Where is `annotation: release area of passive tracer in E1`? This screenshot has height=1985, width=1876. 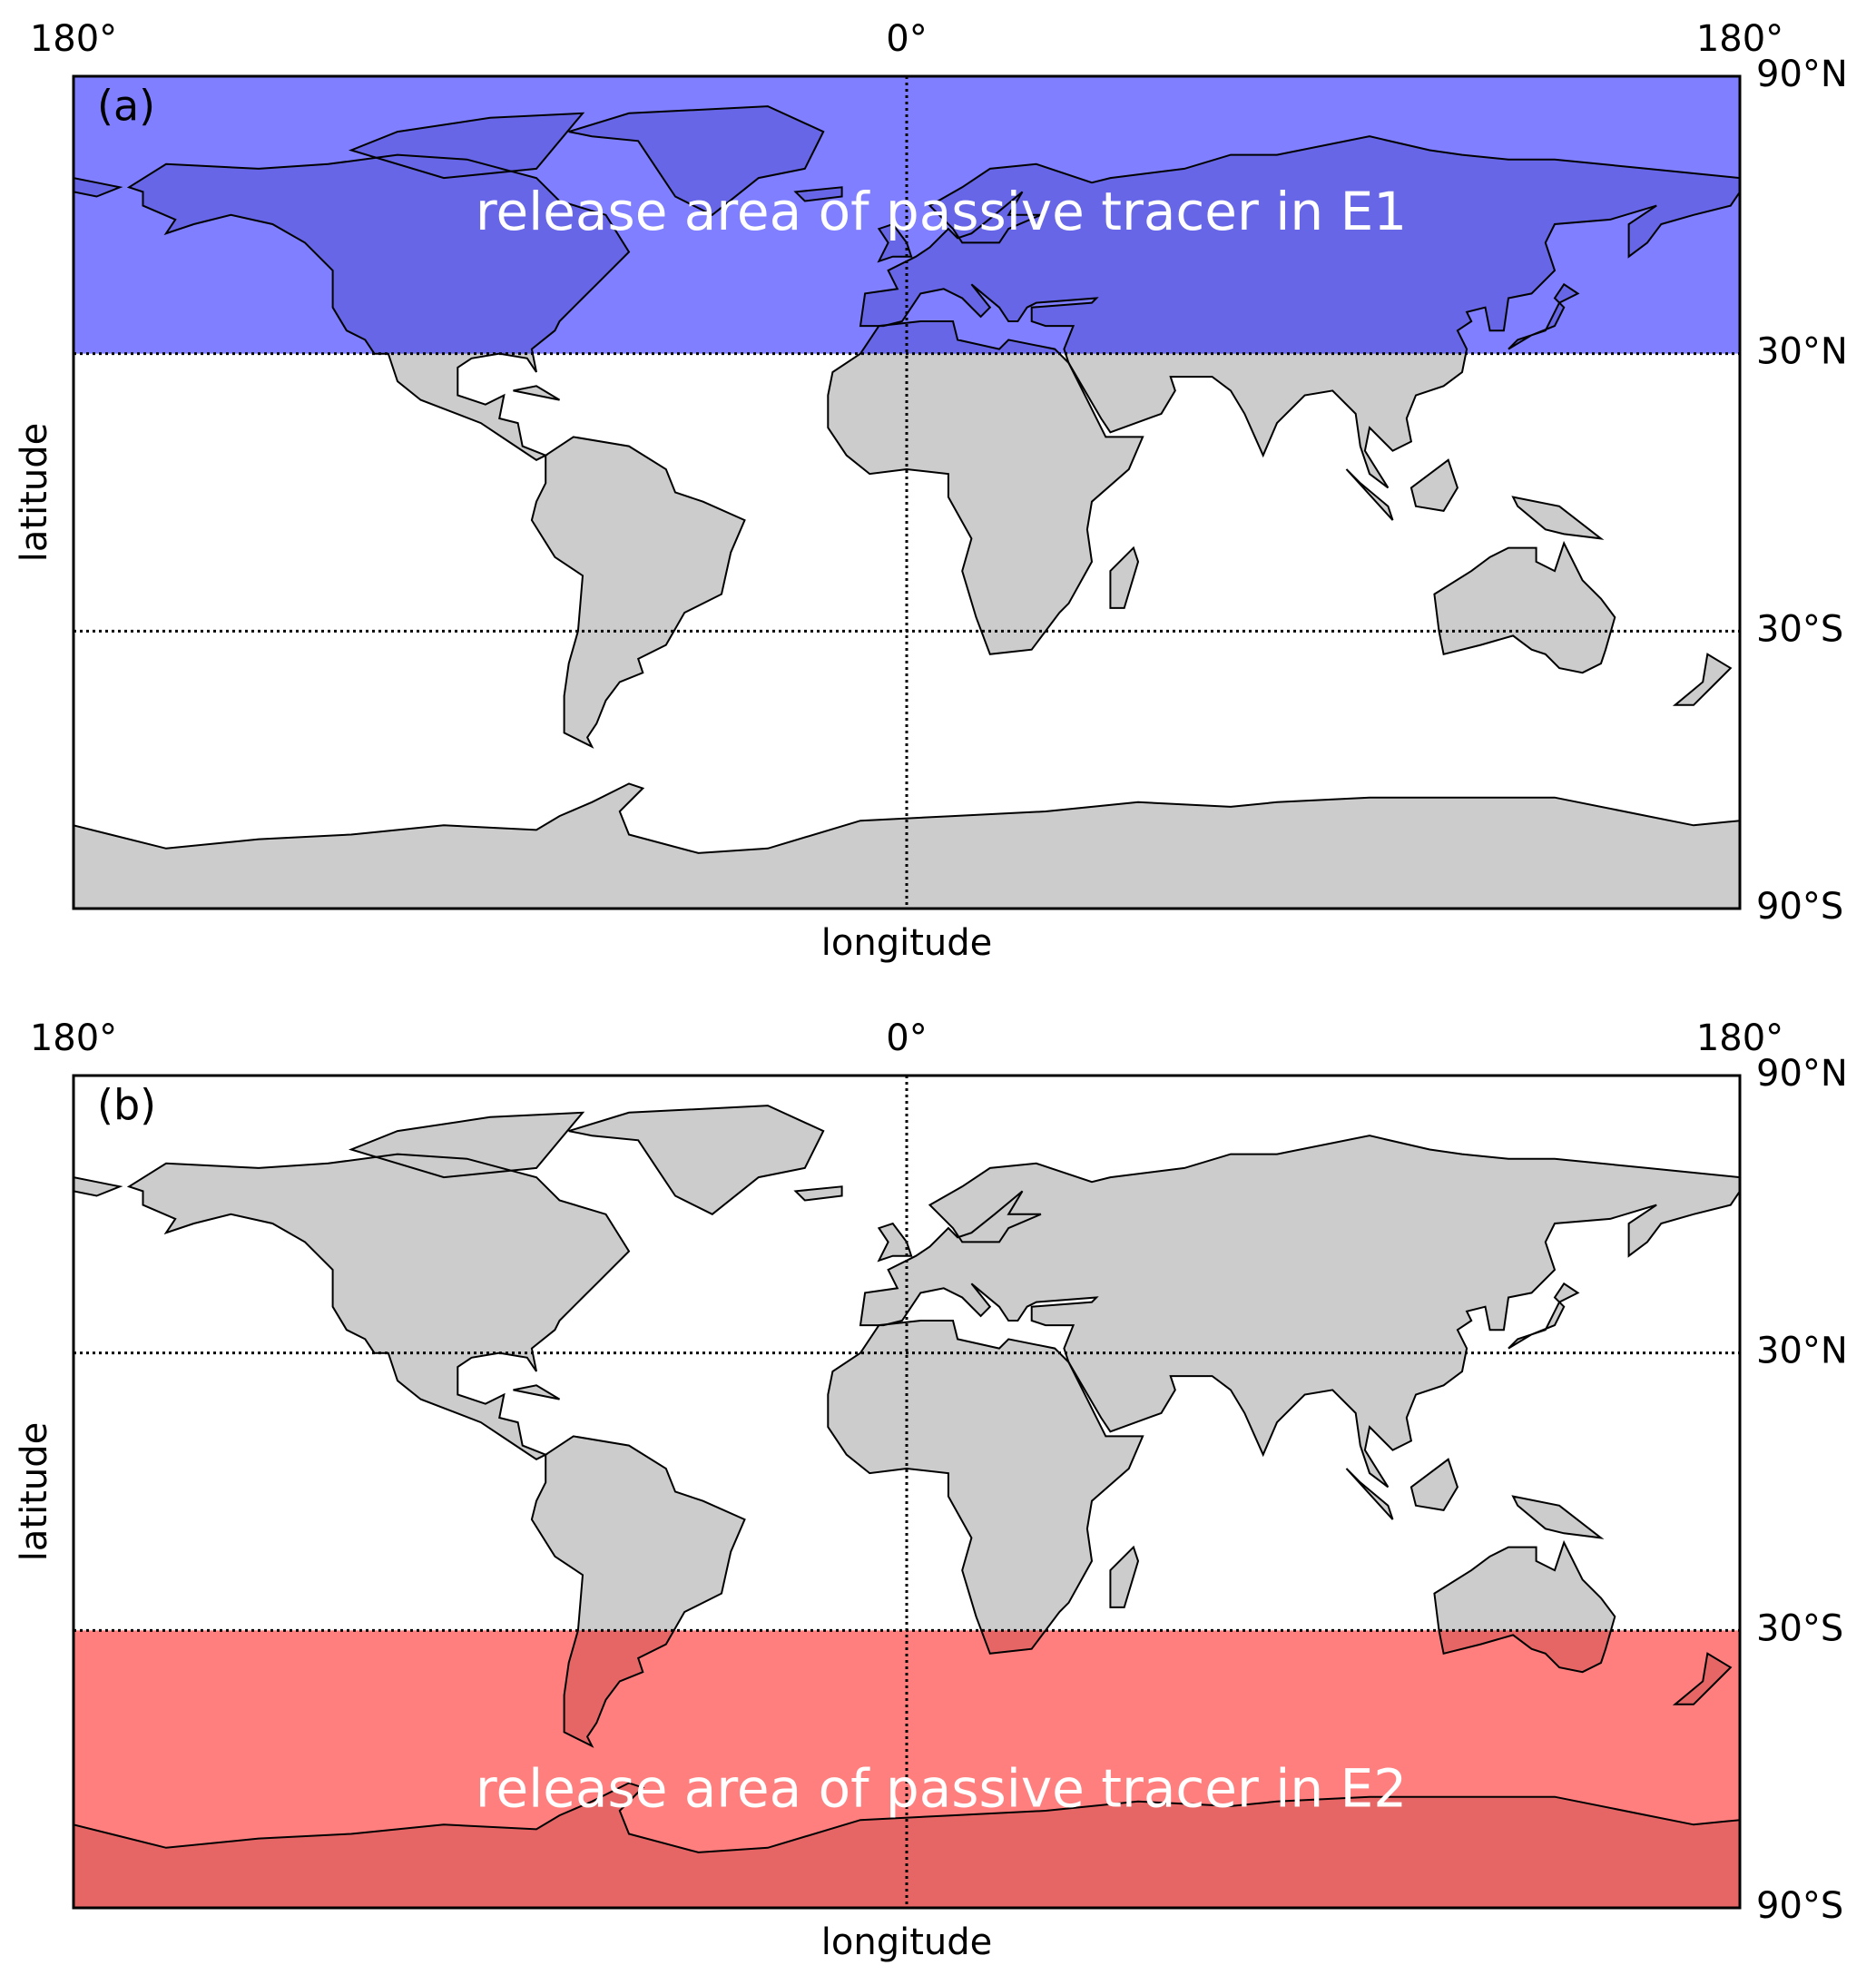 annotation: release area of passive tracer in E1 is located at coordinates (942, 211).